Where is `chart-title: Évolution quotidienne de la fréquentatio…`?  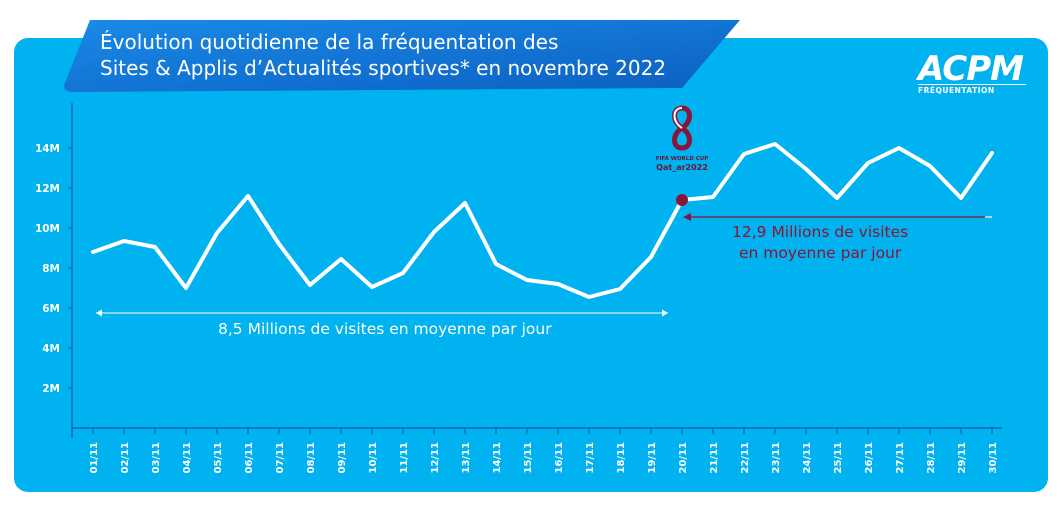 chart-title: Évolution quotidienne de la fréquentatio… is located at coordinates (383, 55).